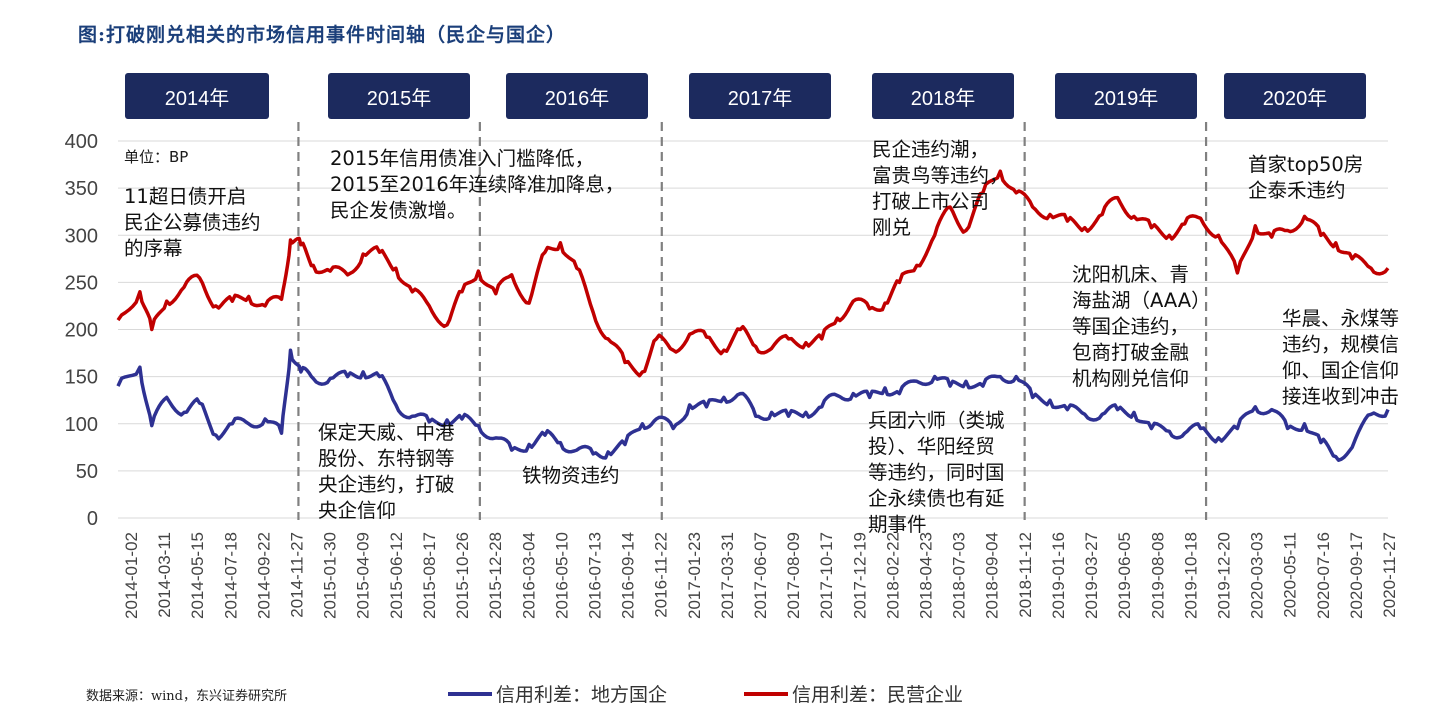 The width and height of the screenshot is (1440, 722). I want to click on x-tick-label: 2015-06-12, so click(396, 575).